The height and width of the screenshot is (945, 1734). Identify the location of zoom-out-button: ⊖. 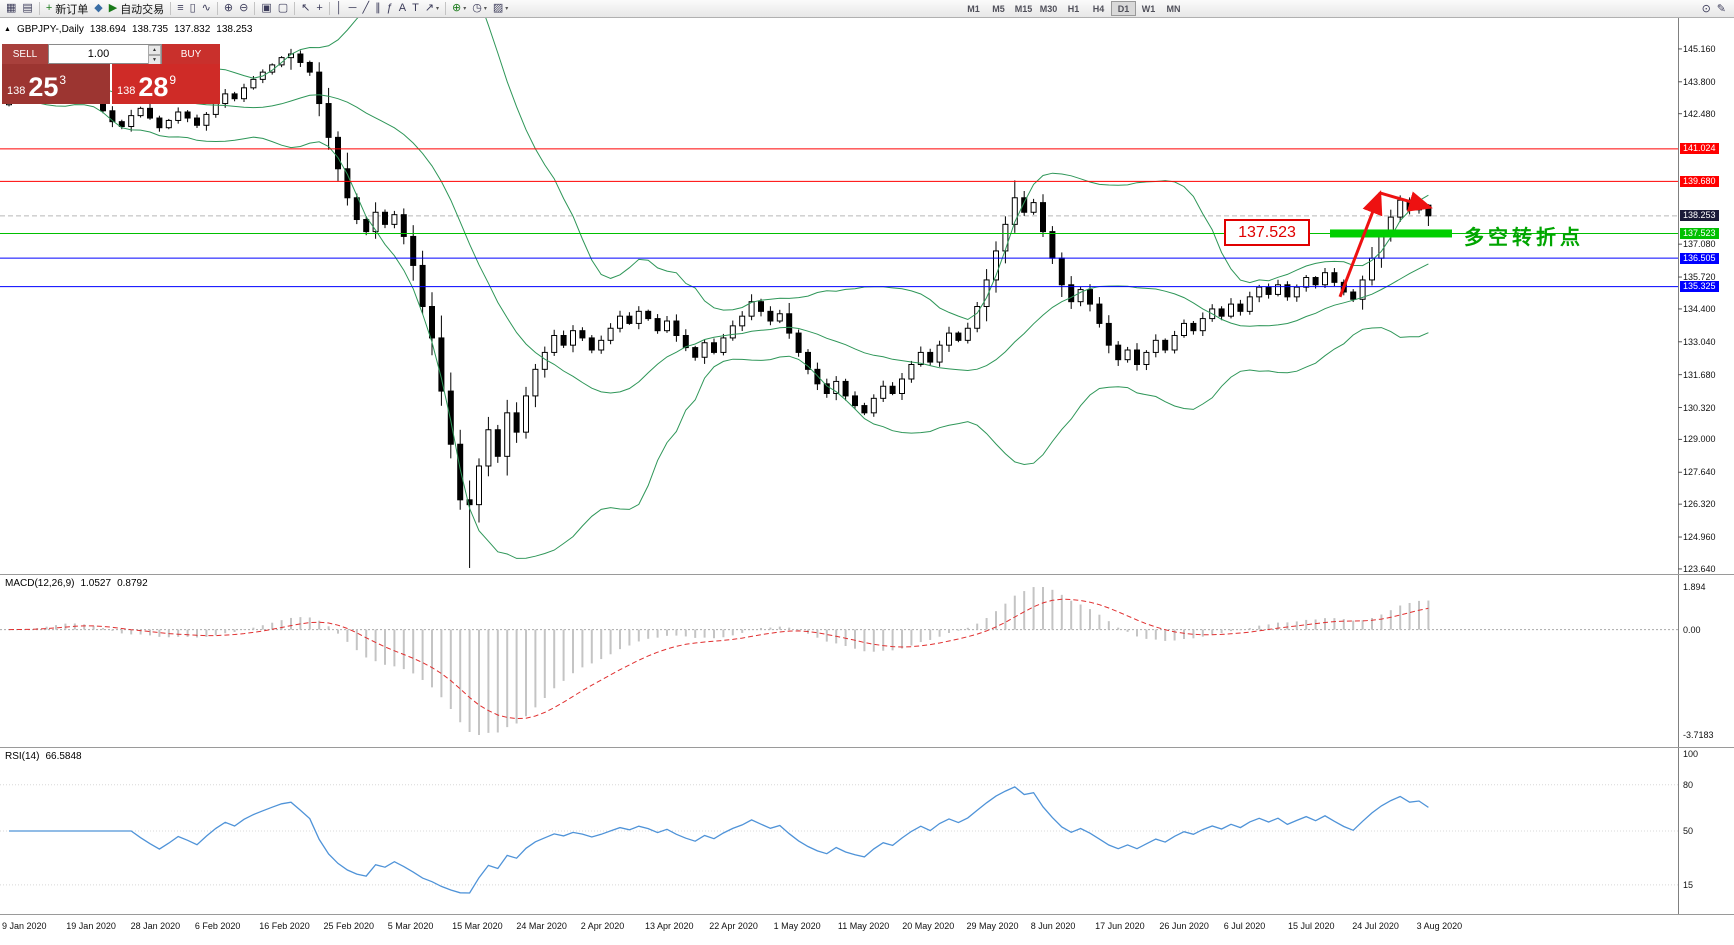
(243, 9).